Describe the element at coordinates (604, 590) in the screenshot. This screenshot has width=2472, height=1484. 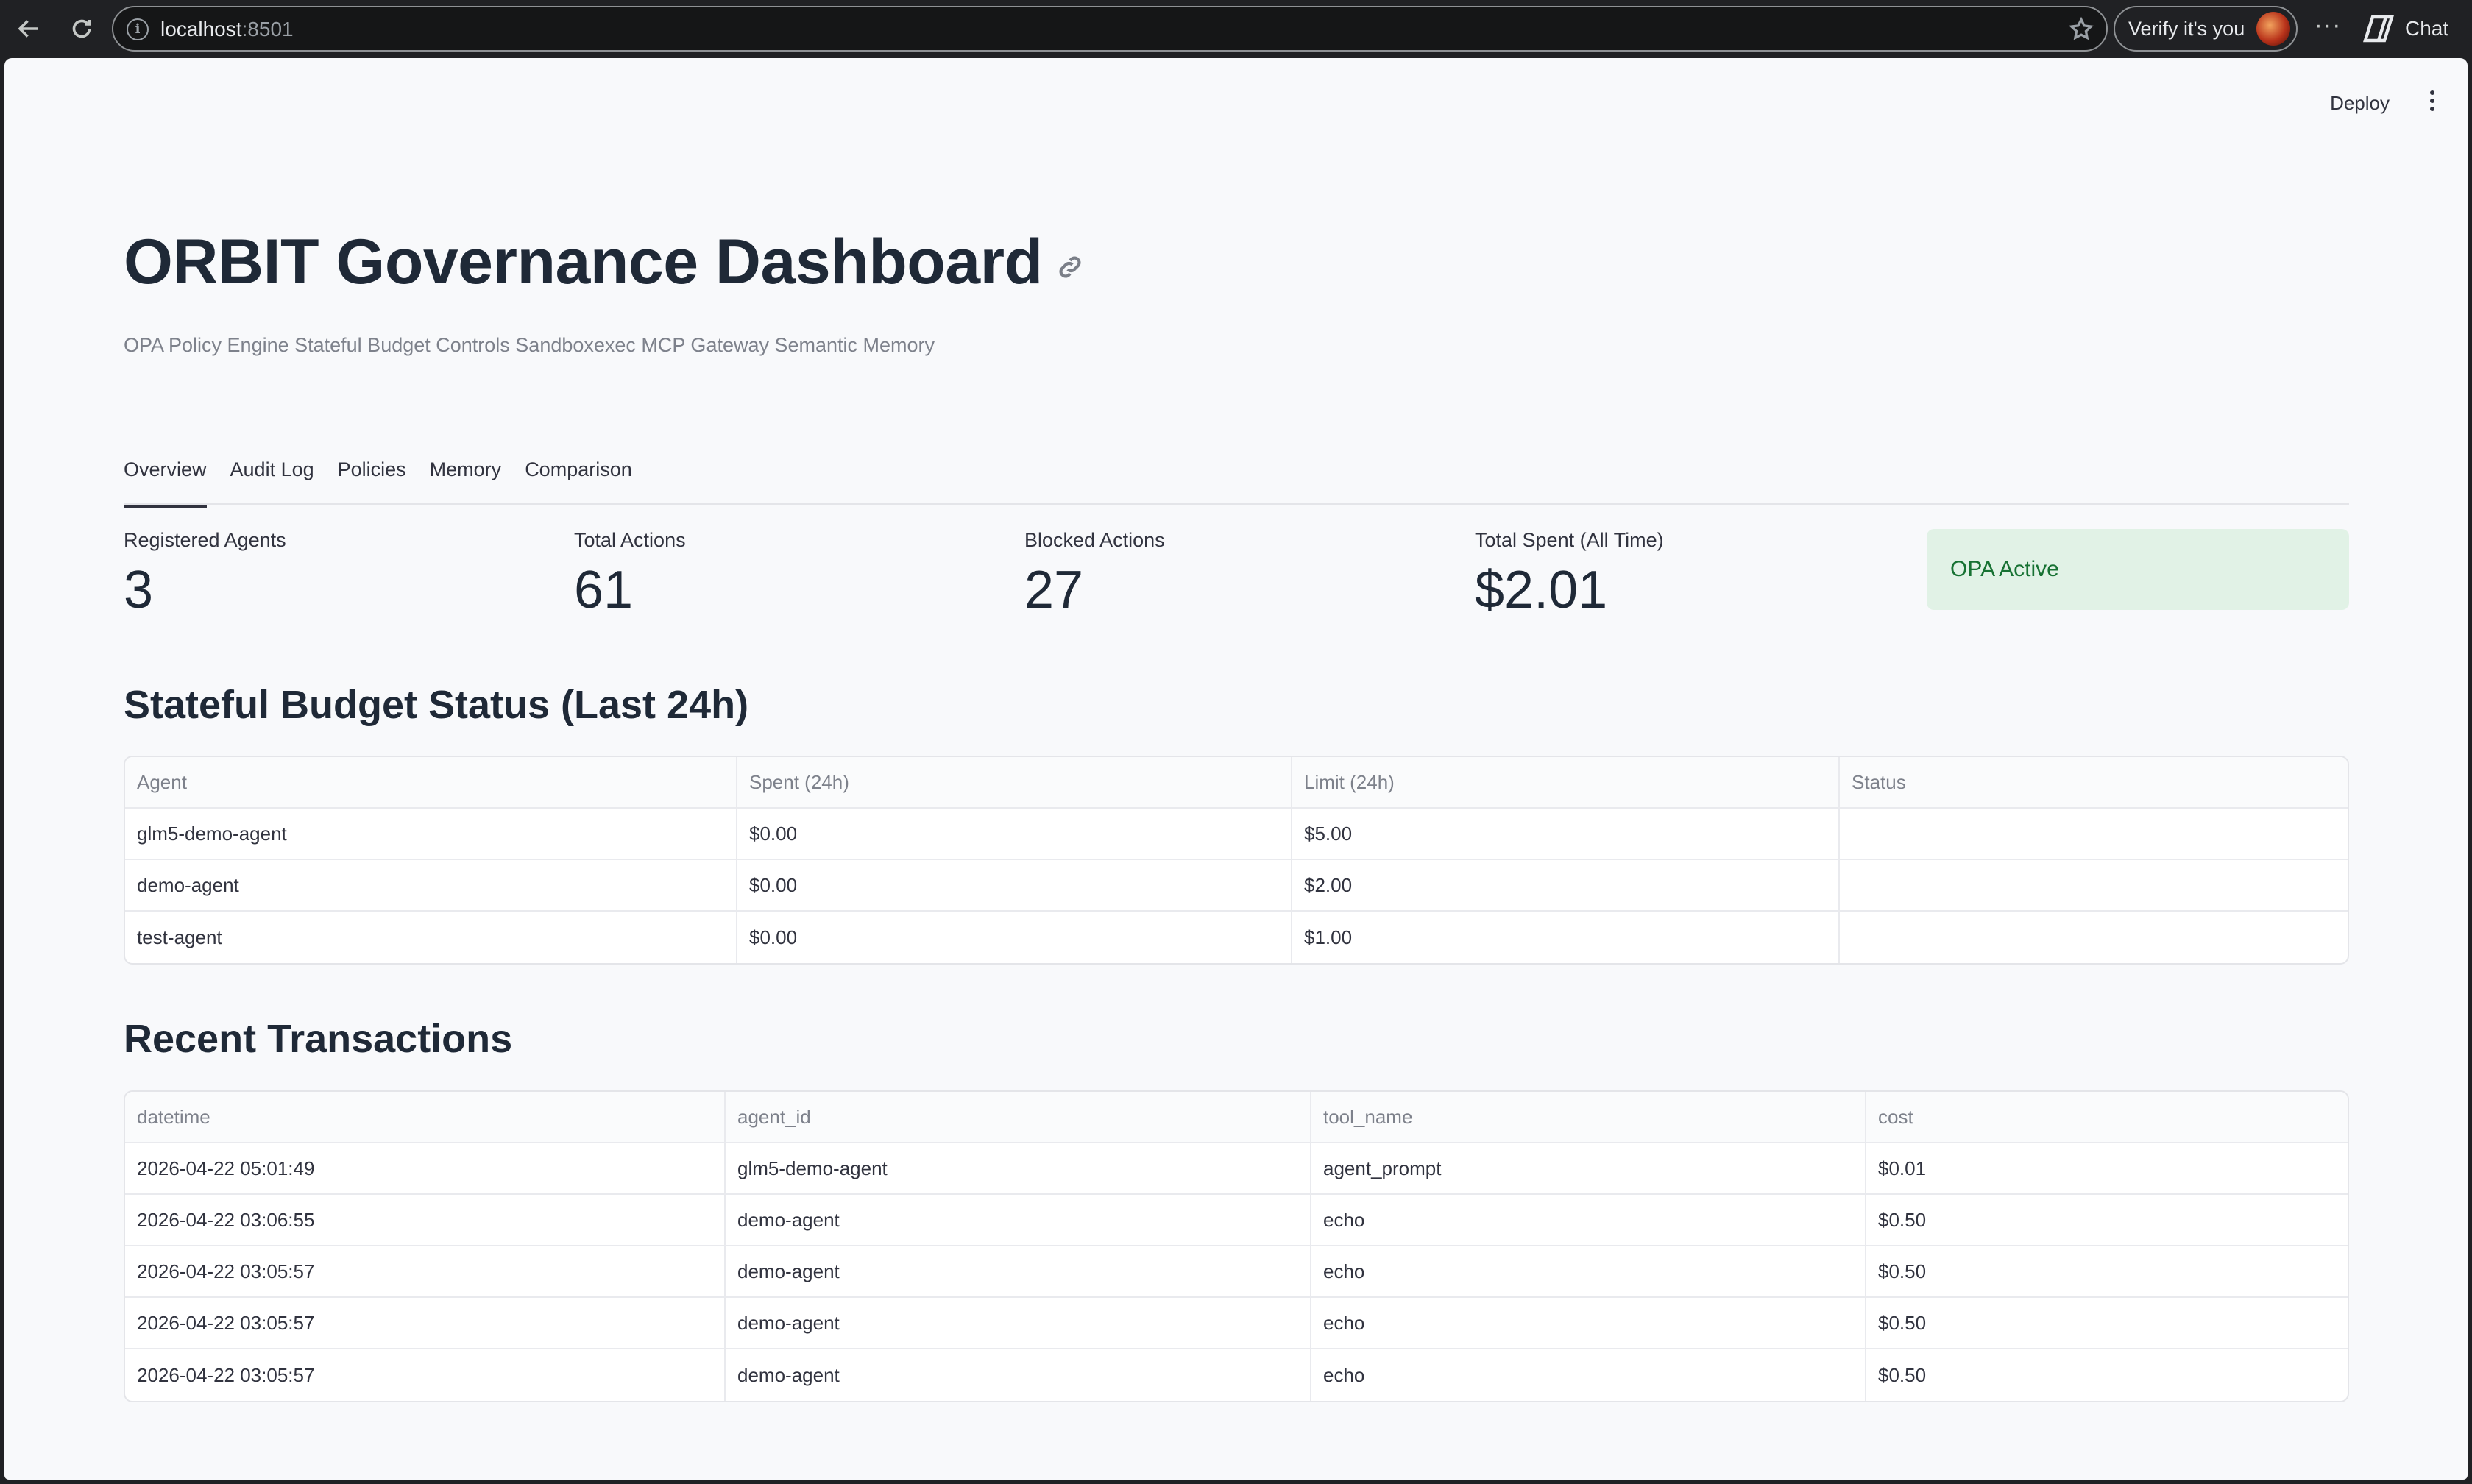
I see `metric-value: 61` at that location.